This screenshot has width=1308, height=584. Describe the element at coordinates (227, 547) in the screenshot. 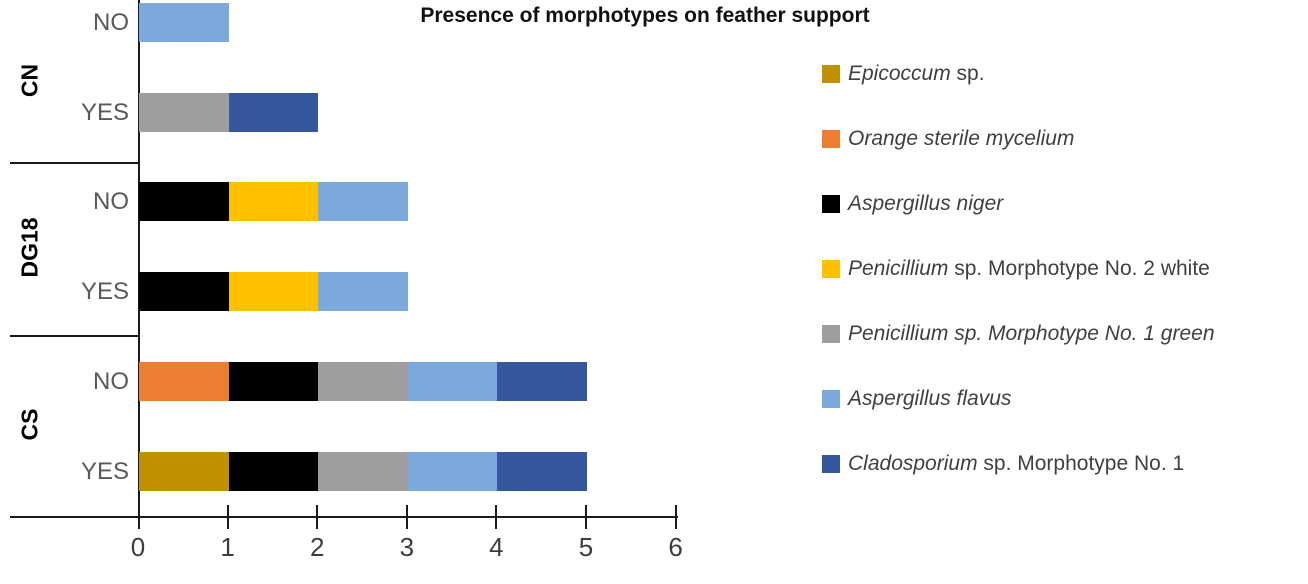

I see `x-tick-label: 1` at that location.